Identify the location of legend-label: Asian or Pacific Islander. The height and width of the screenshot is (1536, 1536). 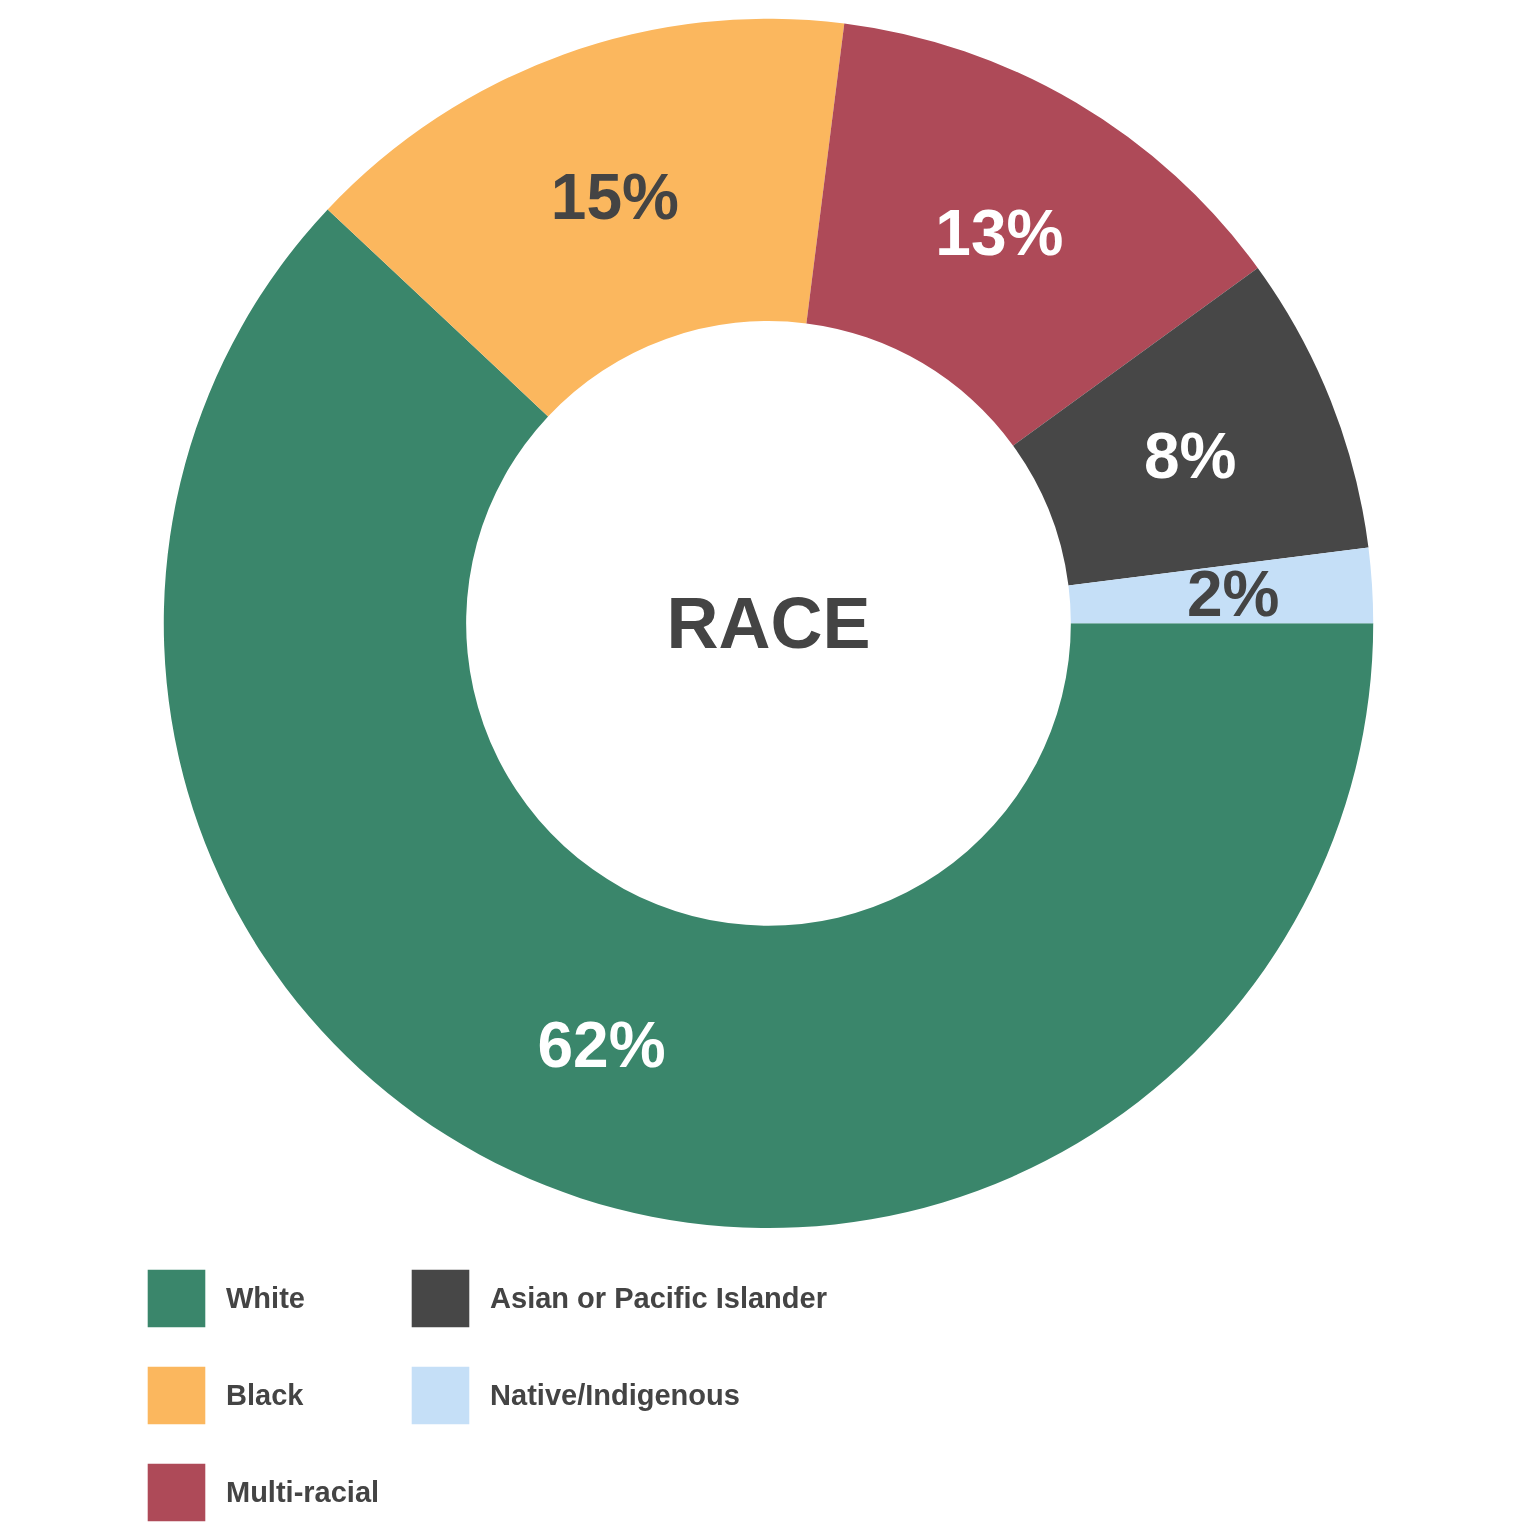
(658, 1298).